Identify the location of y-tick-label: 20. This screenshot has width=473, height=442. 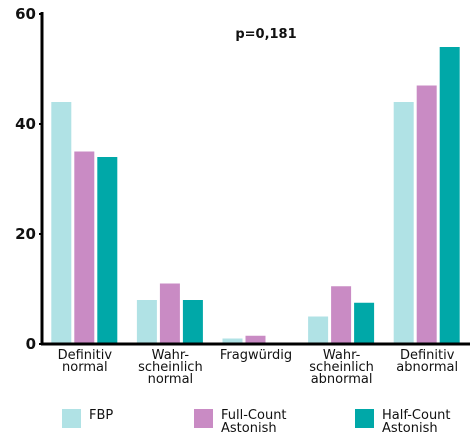
(25, 234).